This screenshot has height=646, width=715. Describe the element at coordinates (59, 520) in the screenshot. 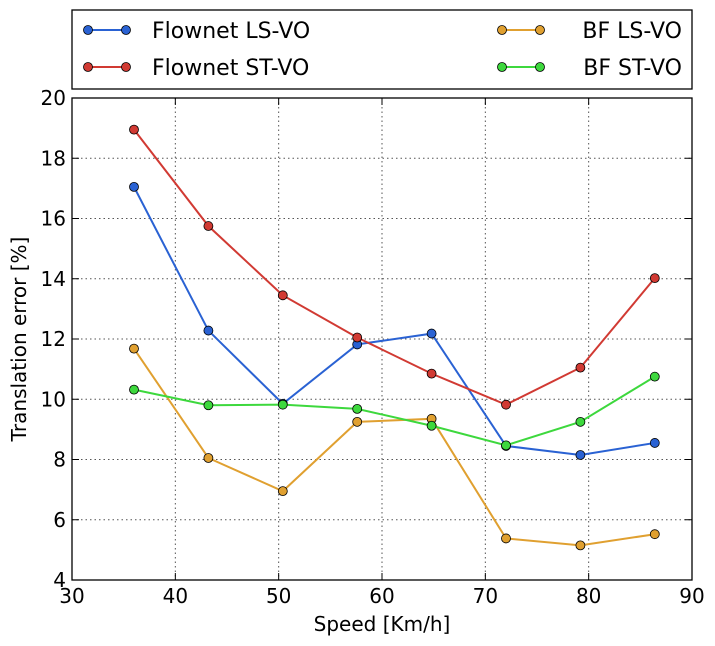

I see `y-tick-label: 6` at that location.